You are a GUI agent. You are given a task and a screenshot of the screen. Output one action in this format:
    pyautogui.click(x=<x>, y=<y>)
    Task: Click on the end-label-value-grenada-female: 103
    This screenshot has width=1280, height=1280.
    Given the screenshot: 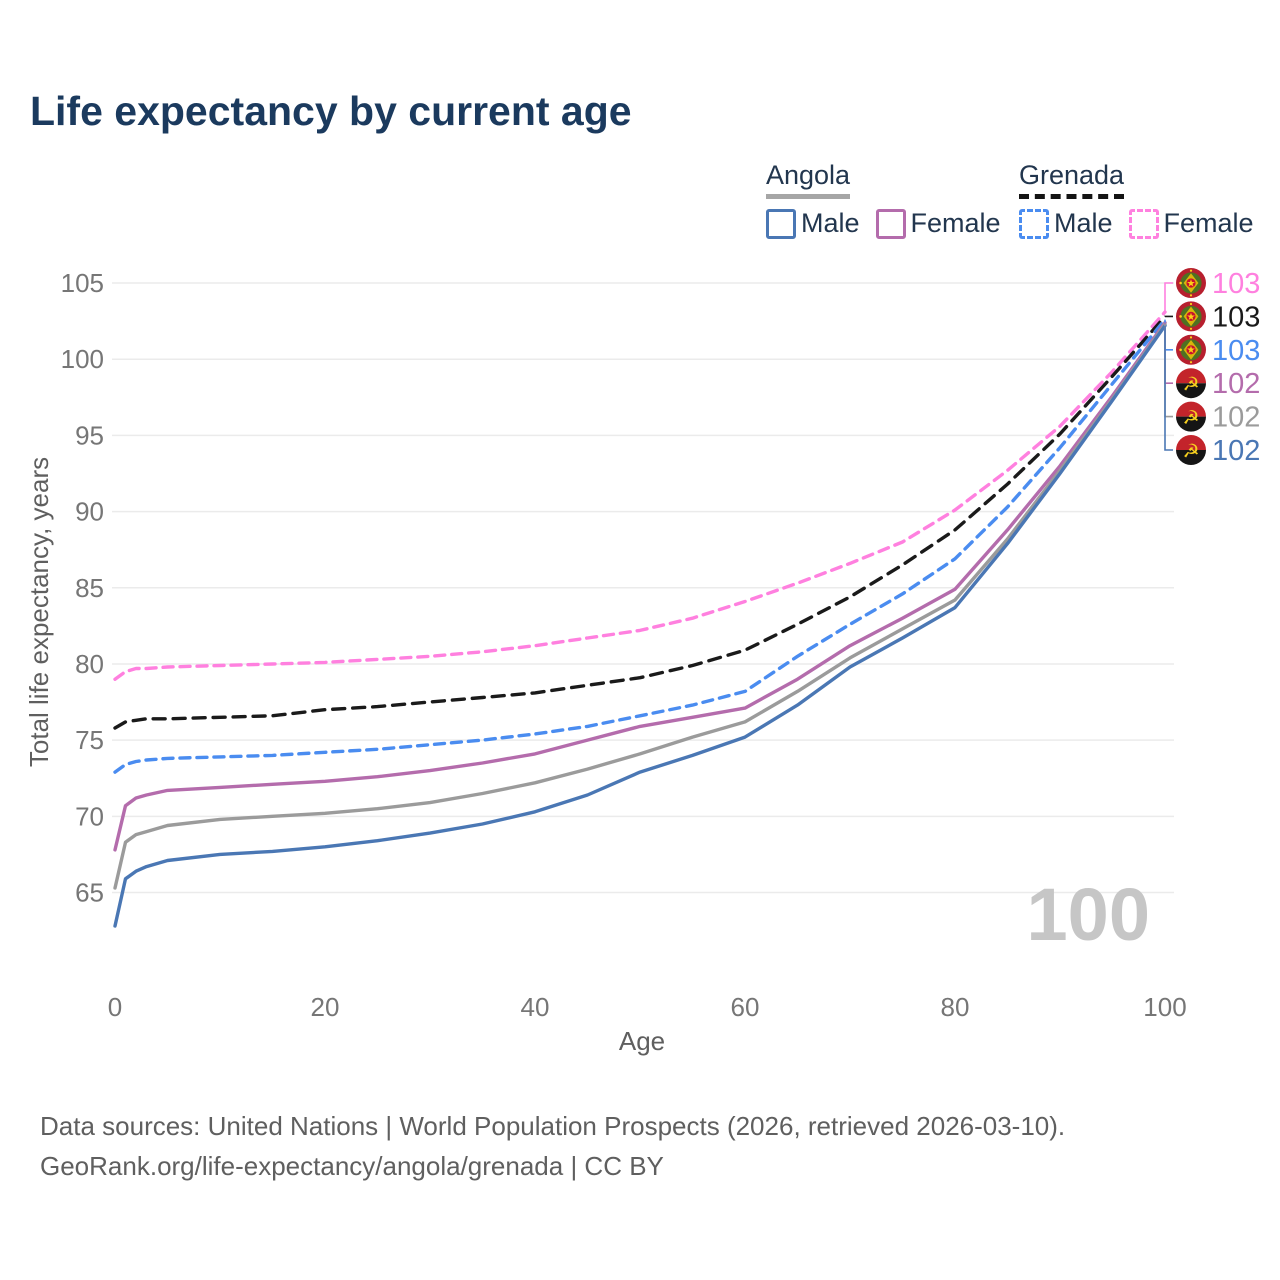 What is the action you would take?
    pyautogui.click(x=1236, y=284)
    